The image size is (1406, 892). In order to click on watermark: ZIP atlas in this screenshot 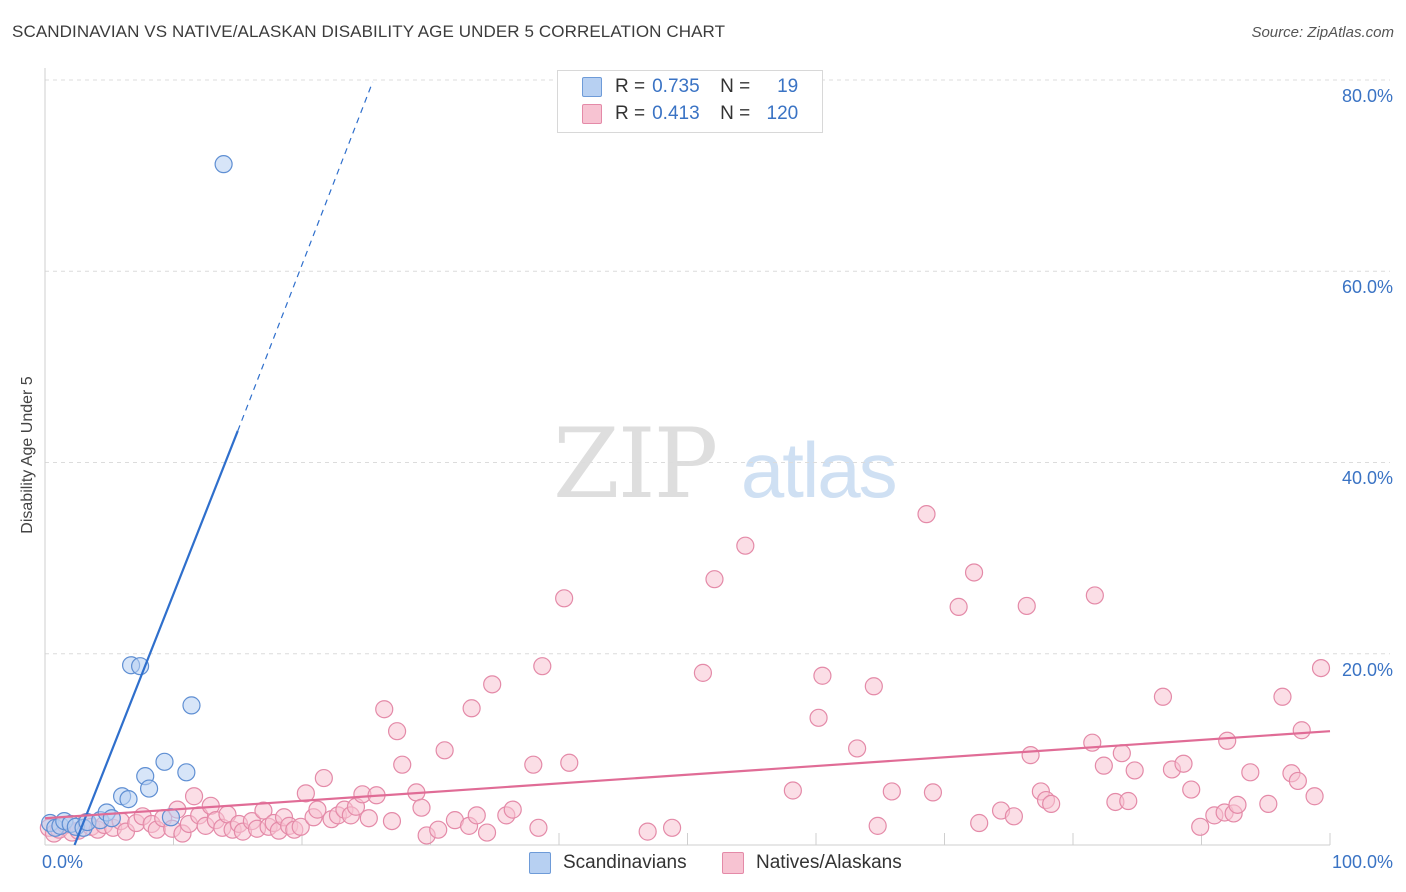, I will do `click(725, 464)`.